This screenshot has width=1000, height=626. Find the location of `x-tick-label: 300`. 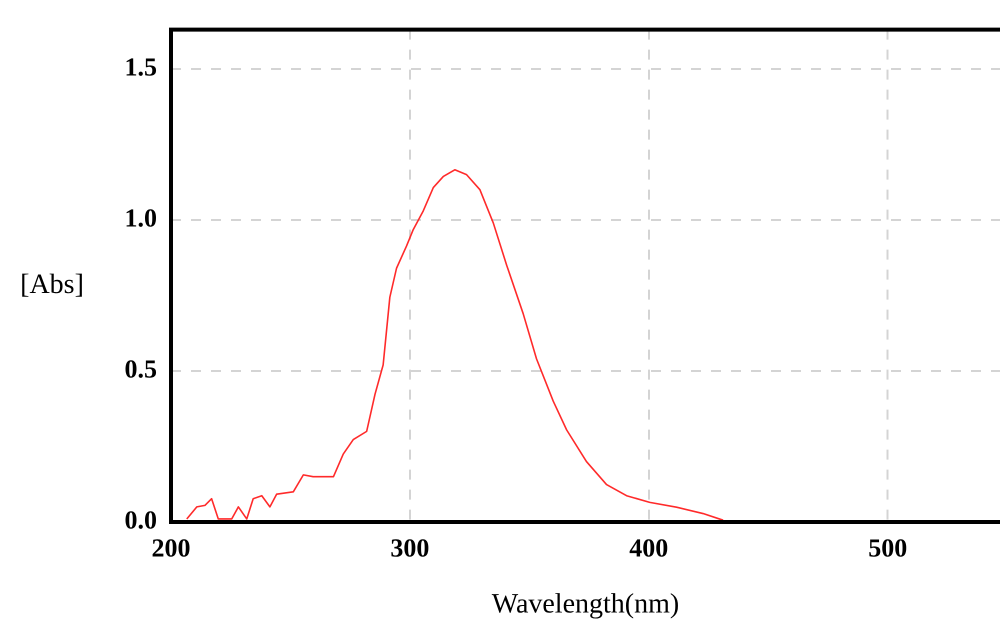

x-tick-label: 300 is located at coordinates (410, 547).